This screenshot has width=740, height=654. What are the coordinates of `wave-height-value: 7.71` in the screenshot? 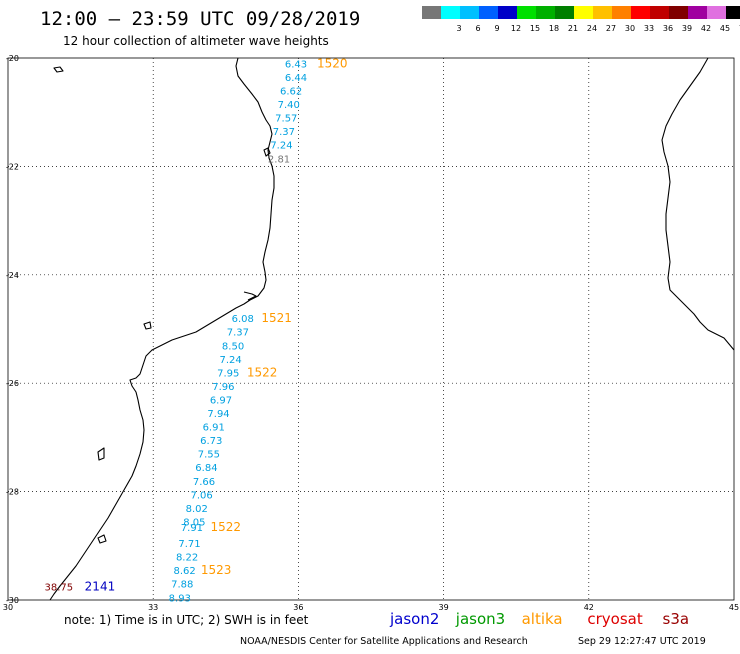 It's located at (189, 544).